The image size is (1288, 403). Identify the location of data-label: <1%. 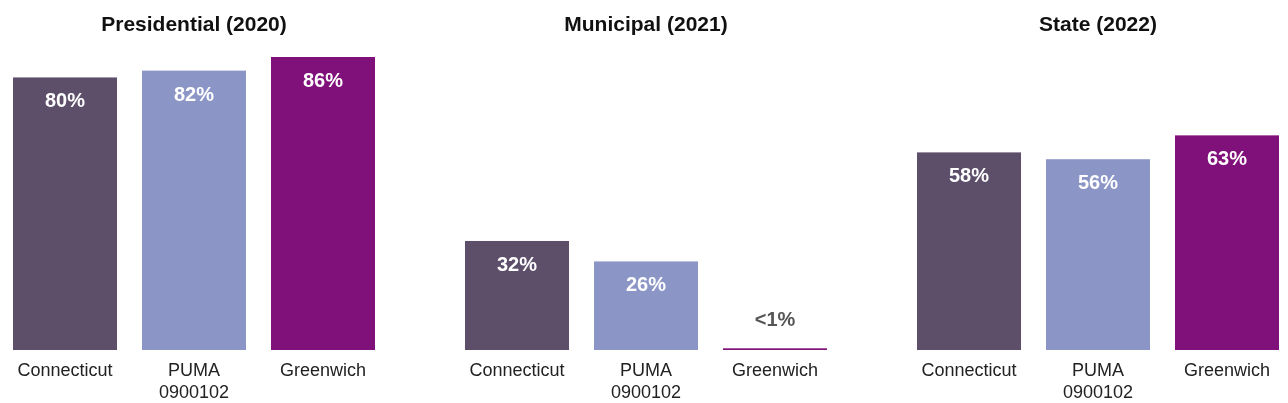
(775, 319).